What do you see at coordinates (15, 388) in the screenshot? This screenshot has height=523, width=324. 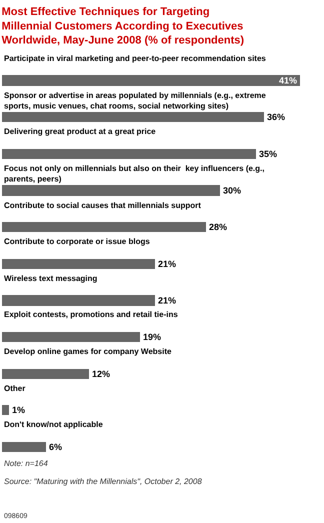 I see `y-tick-label: Other` at bounding box center [15, 388].